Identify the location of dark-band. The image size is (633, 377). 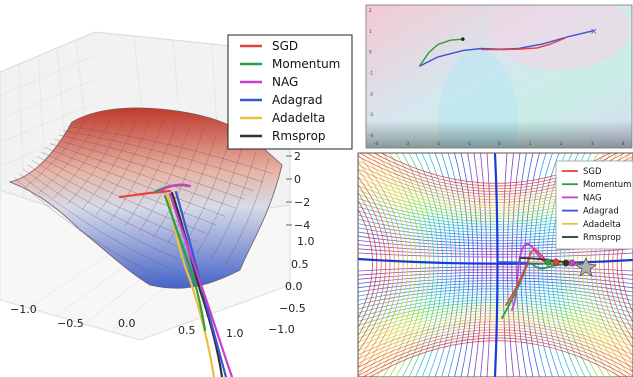
(499, 134).